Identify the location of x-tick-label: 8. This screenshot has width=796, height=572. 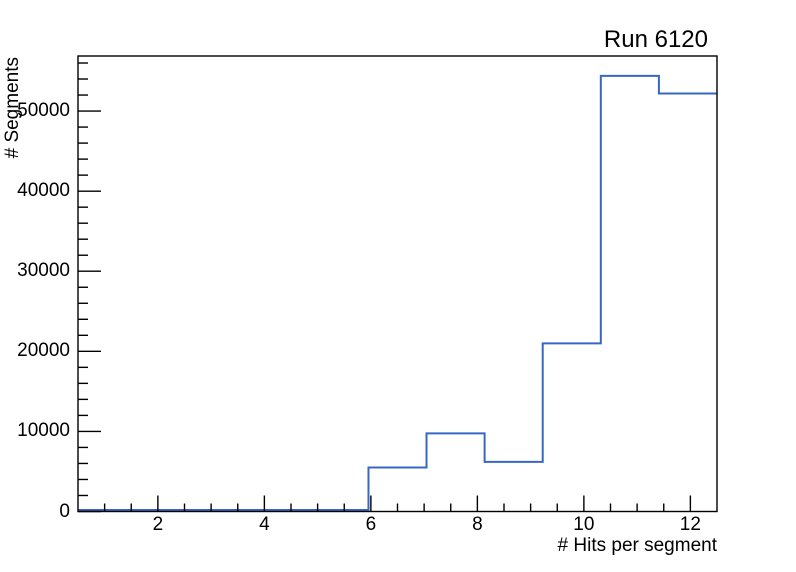
(477, 524).